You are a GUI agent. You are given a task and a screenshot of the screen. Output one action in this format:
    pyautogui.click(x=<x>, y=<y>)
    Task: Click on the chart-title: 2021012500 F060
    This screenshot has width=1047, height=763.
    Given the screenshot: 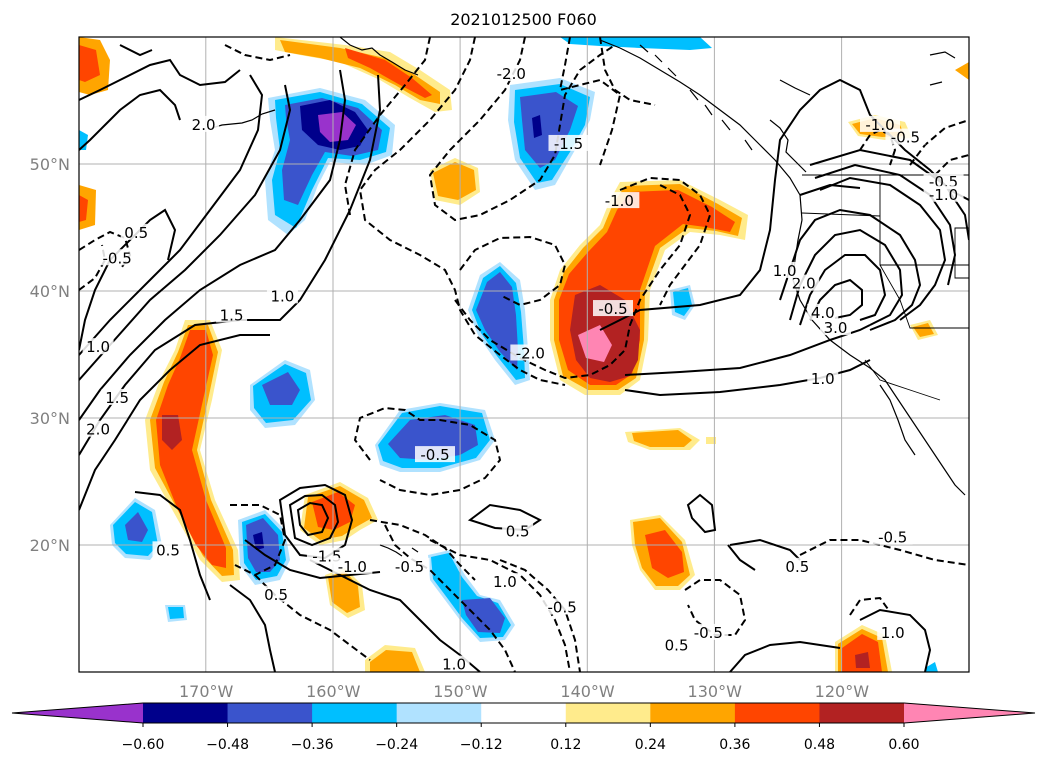 What is the action you would take?
    pyautogui.click(x=523, y=19)
    